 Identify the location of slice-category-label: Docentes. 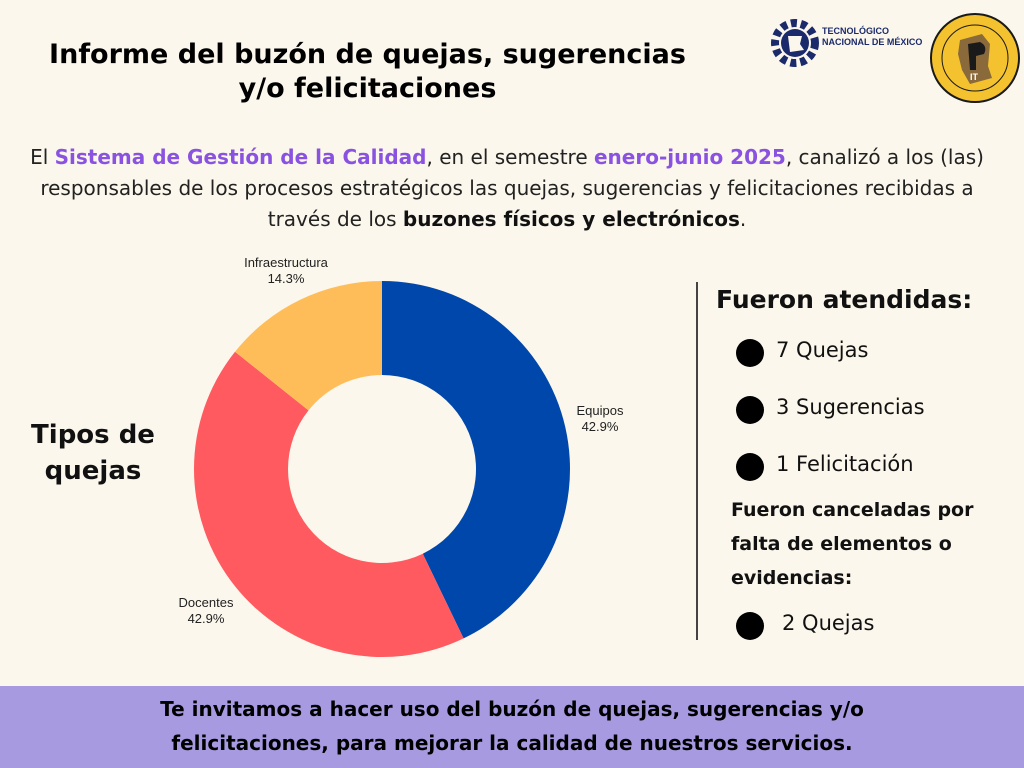
(206, 602).